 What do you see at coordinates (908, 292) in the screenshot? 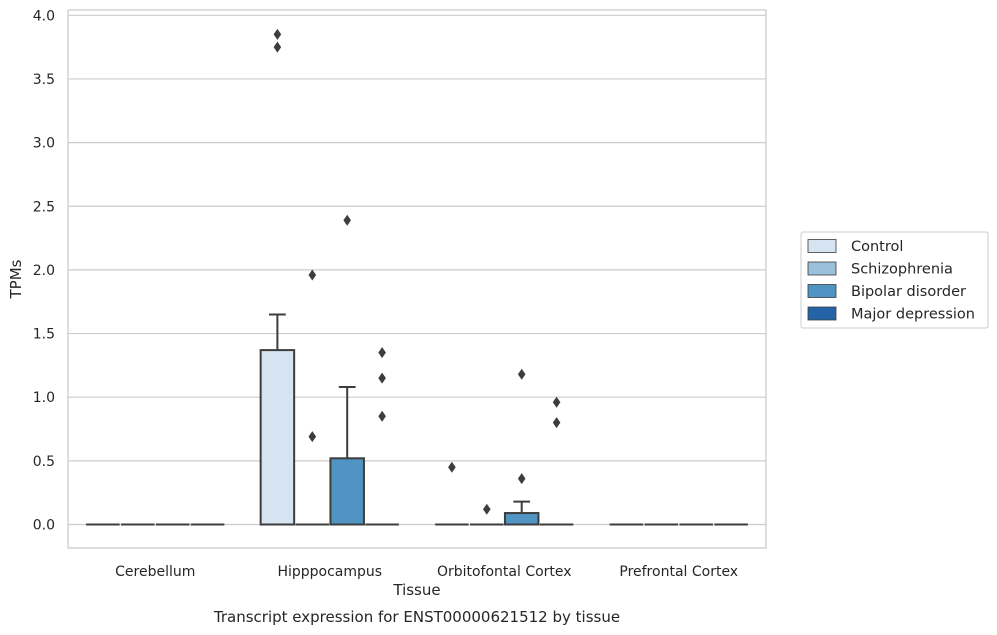
I see `legend-label: Bipolar disorder` at bounding box center [908, 292].